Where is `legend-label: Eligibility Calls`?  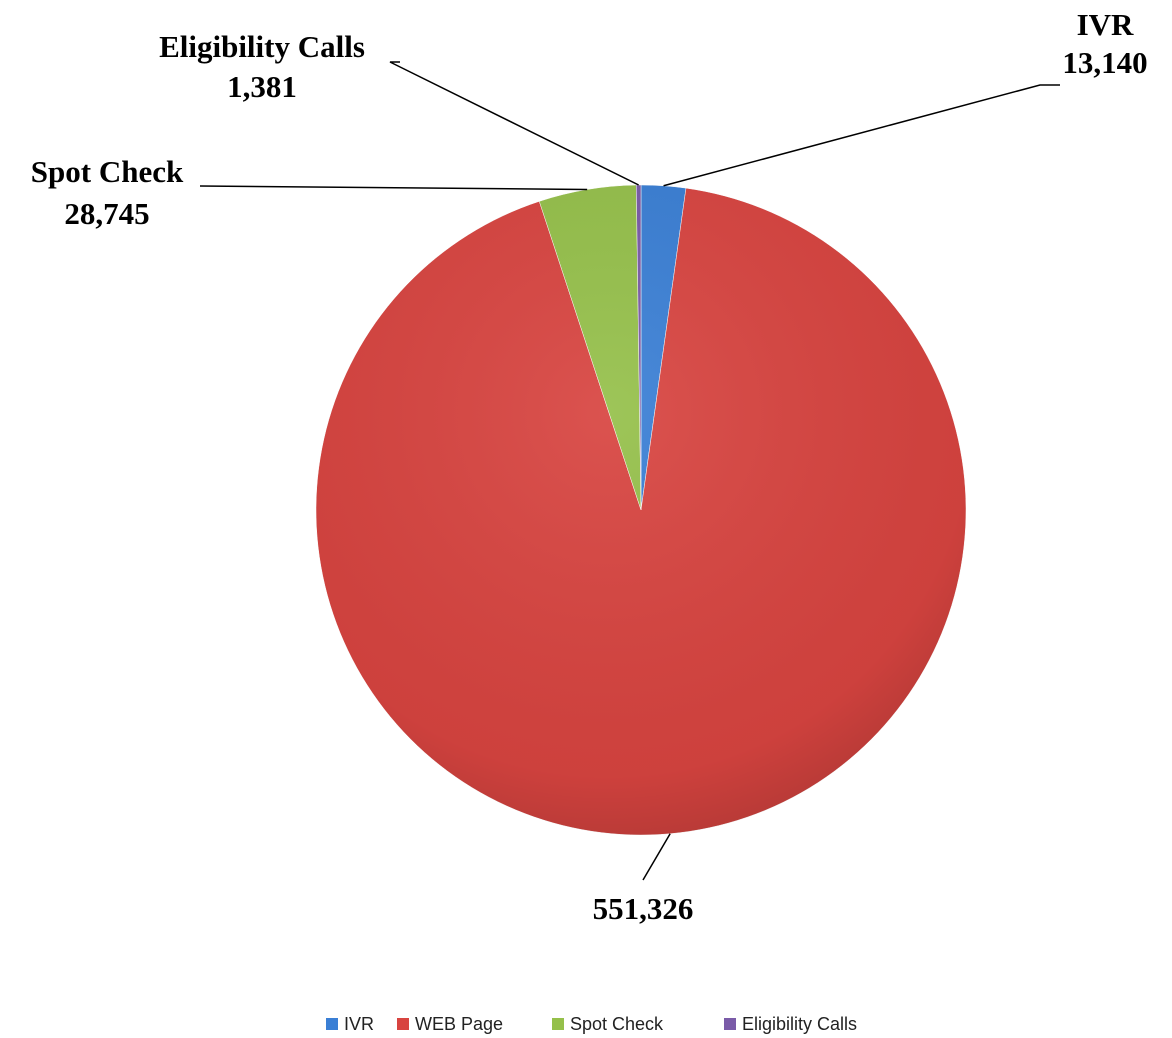 legend-label: Eligibility Calls is located at coordinates (799, 1024).